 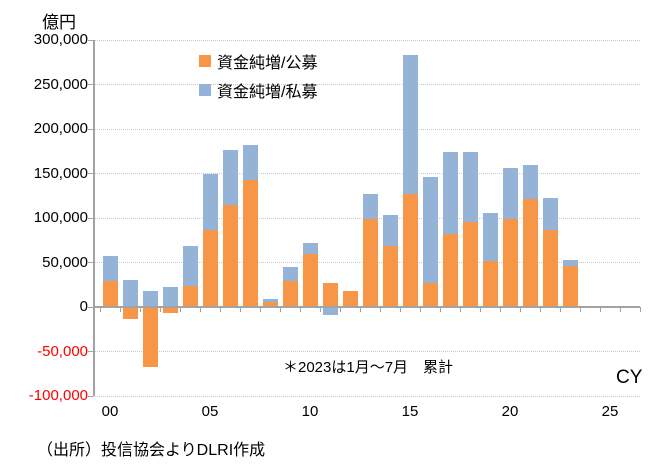 I want to click on y-axis-unit-label: 億円, so click(x=59, y=22).